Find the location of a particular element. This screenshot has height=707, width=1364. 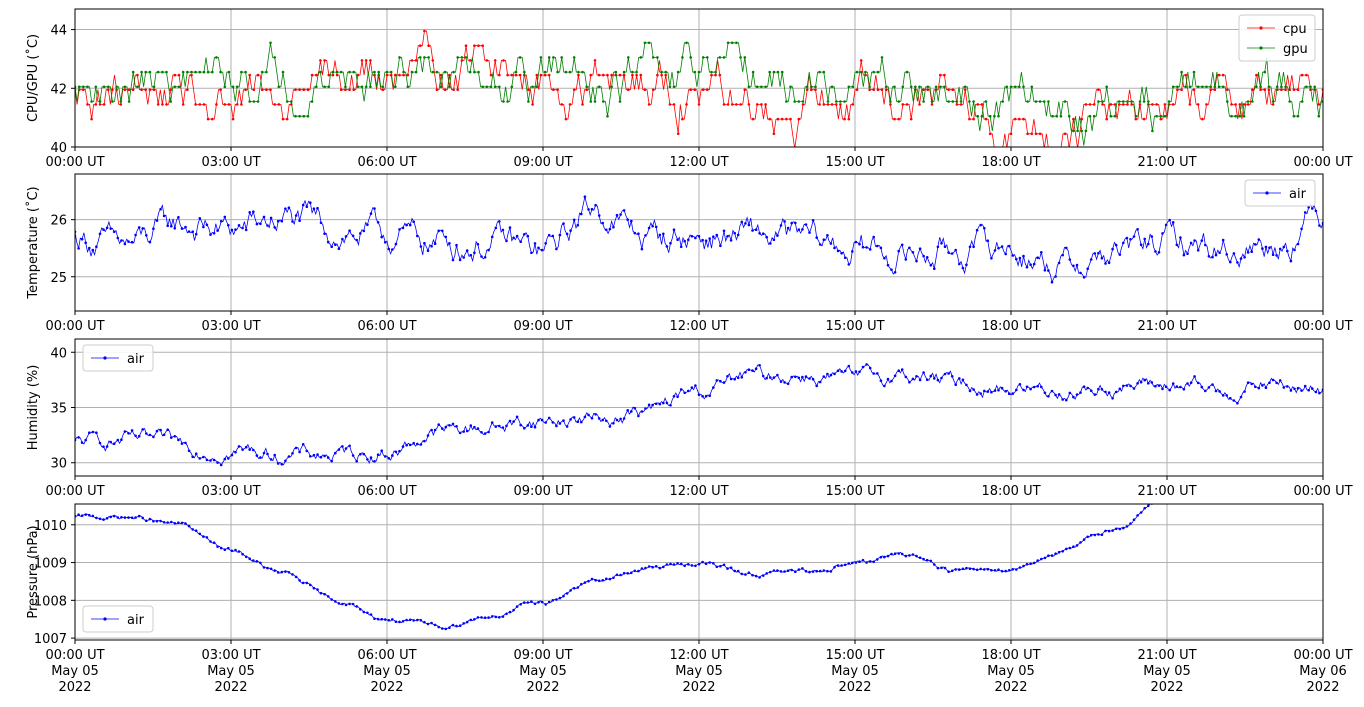

y-tick-label: 1009 is located at coordinates (50, 564).